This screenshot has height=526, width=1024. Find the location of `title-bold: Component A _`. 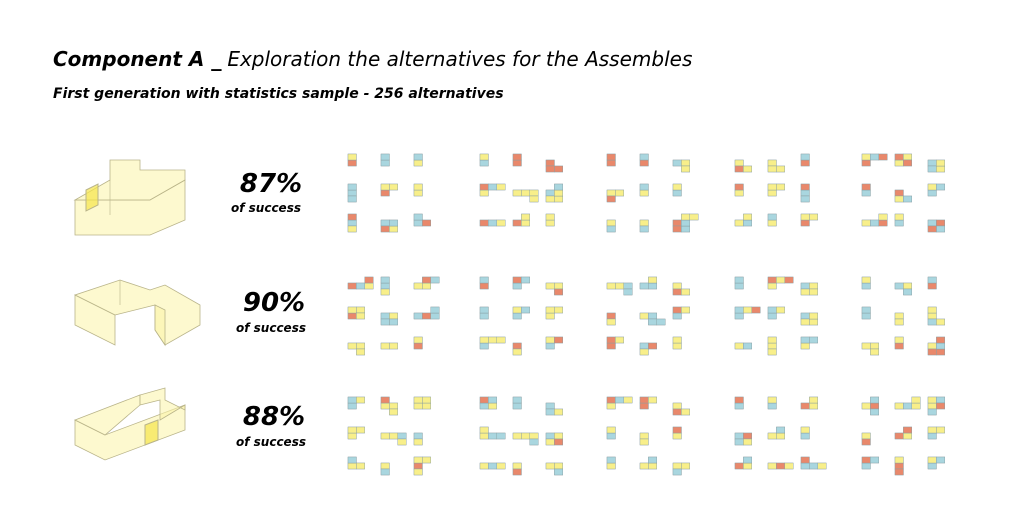

title-bold: Component A _ is located at coordinates (137, 59).